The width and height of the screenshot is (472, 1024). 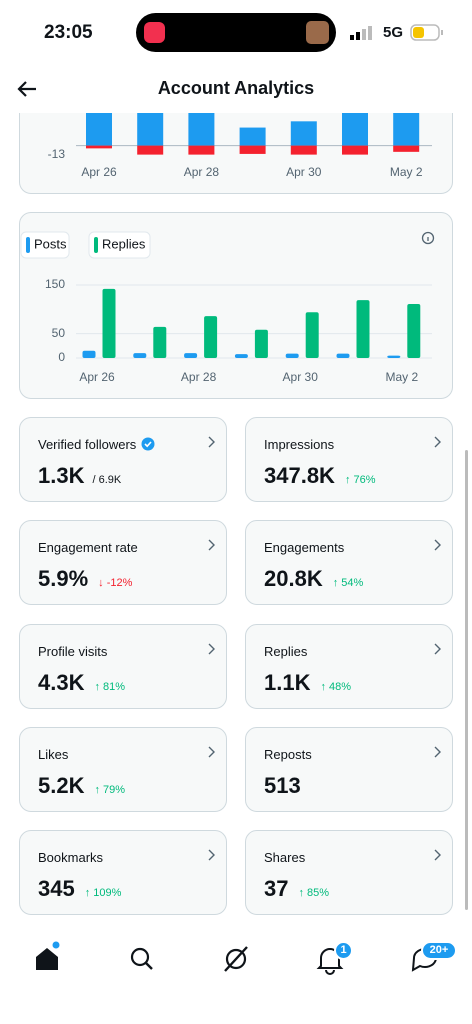 What do you see at coordinates (428, 238) in the screenshot?
I see `info-icon` at bounding box center [428, 238].